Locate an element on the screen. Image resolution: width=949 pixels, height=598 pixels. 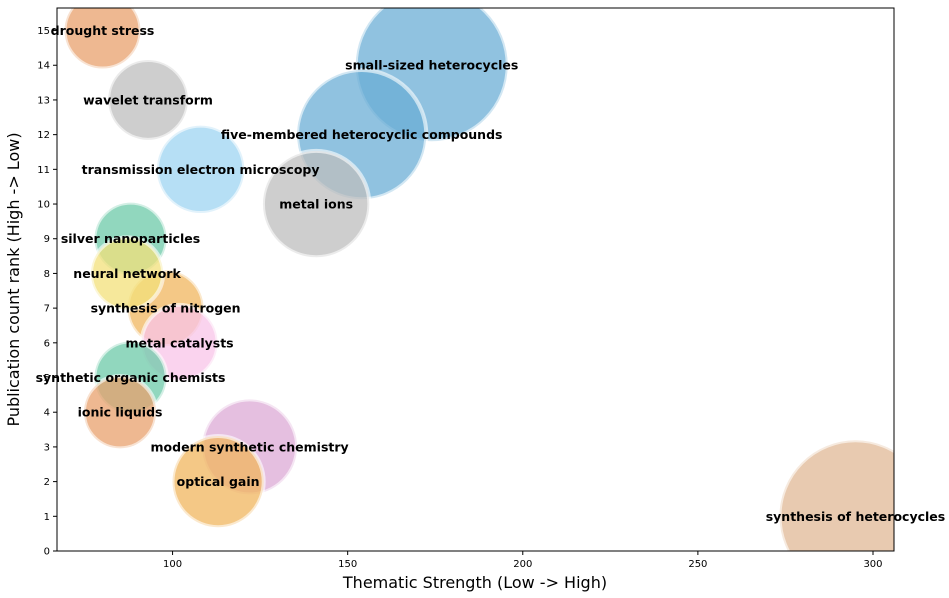
y-tick-label: 2 is located at coordinates (47, 482).